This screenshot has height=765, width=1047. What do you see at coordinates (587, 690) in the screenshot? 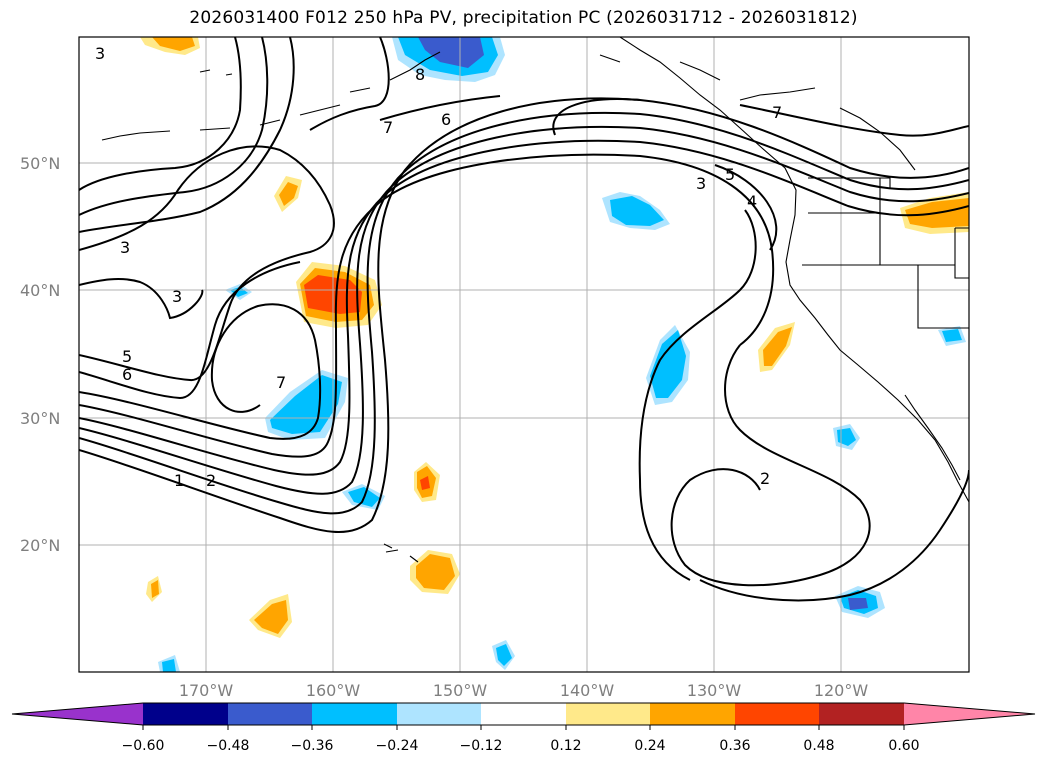
I see `lon-label-140w: 140°W` at bounding box center [587, 690].